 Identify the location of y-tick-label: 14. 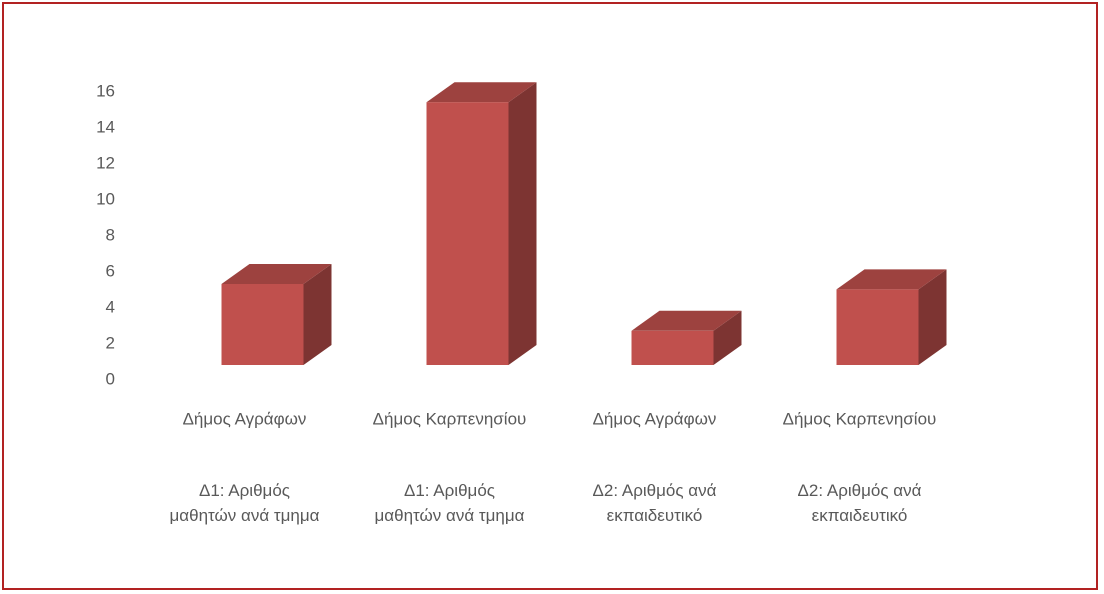
(105, 126).